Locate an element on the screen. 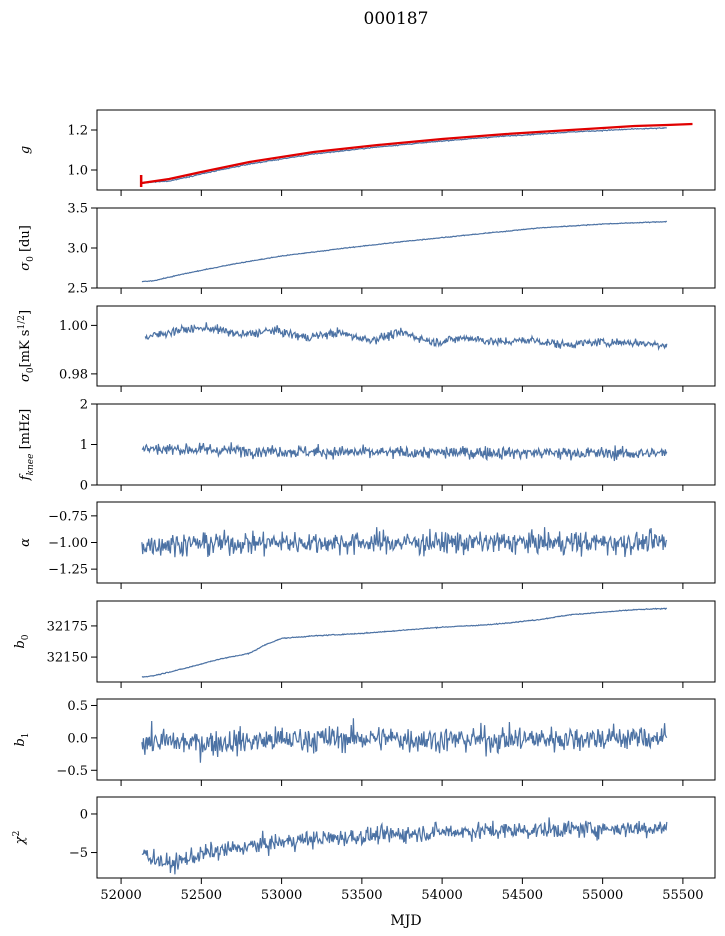  subplot-6: 32150 32175 b0 is located at coordinates (364, 644).